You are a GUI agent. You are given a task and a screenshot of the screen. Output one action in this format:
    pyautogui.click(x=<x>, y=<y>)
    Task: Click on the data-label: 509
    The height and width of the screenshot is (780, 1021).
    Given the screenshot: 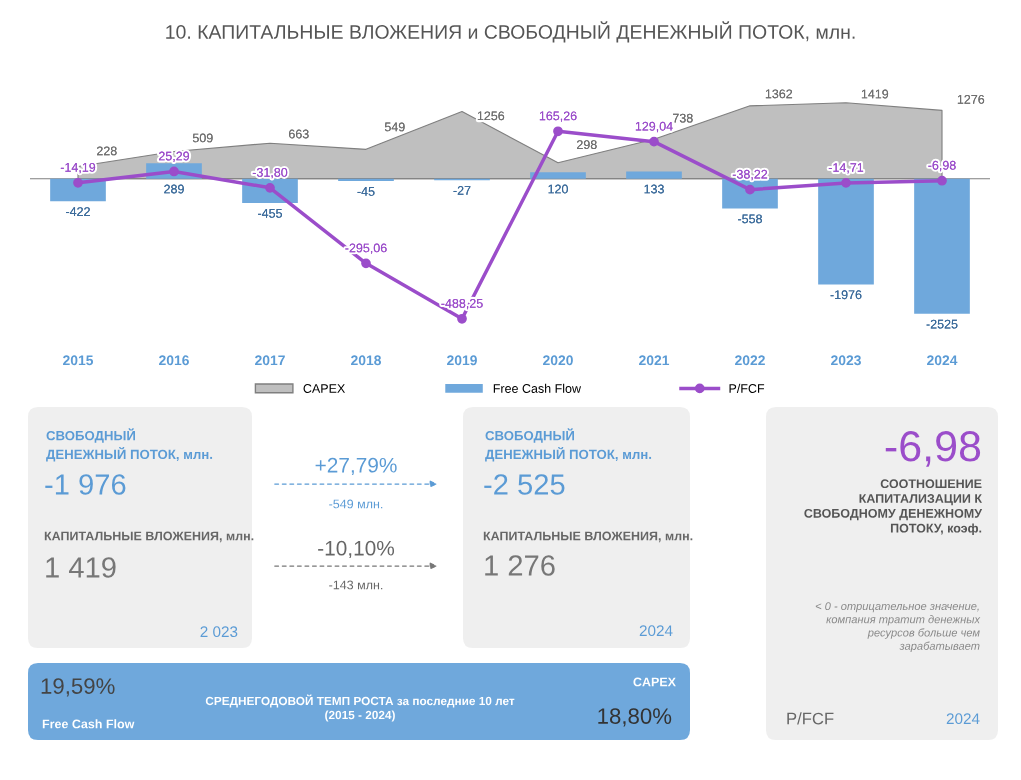 What is the action you would take?
    pyautogui.click(x=202, y=138)
    